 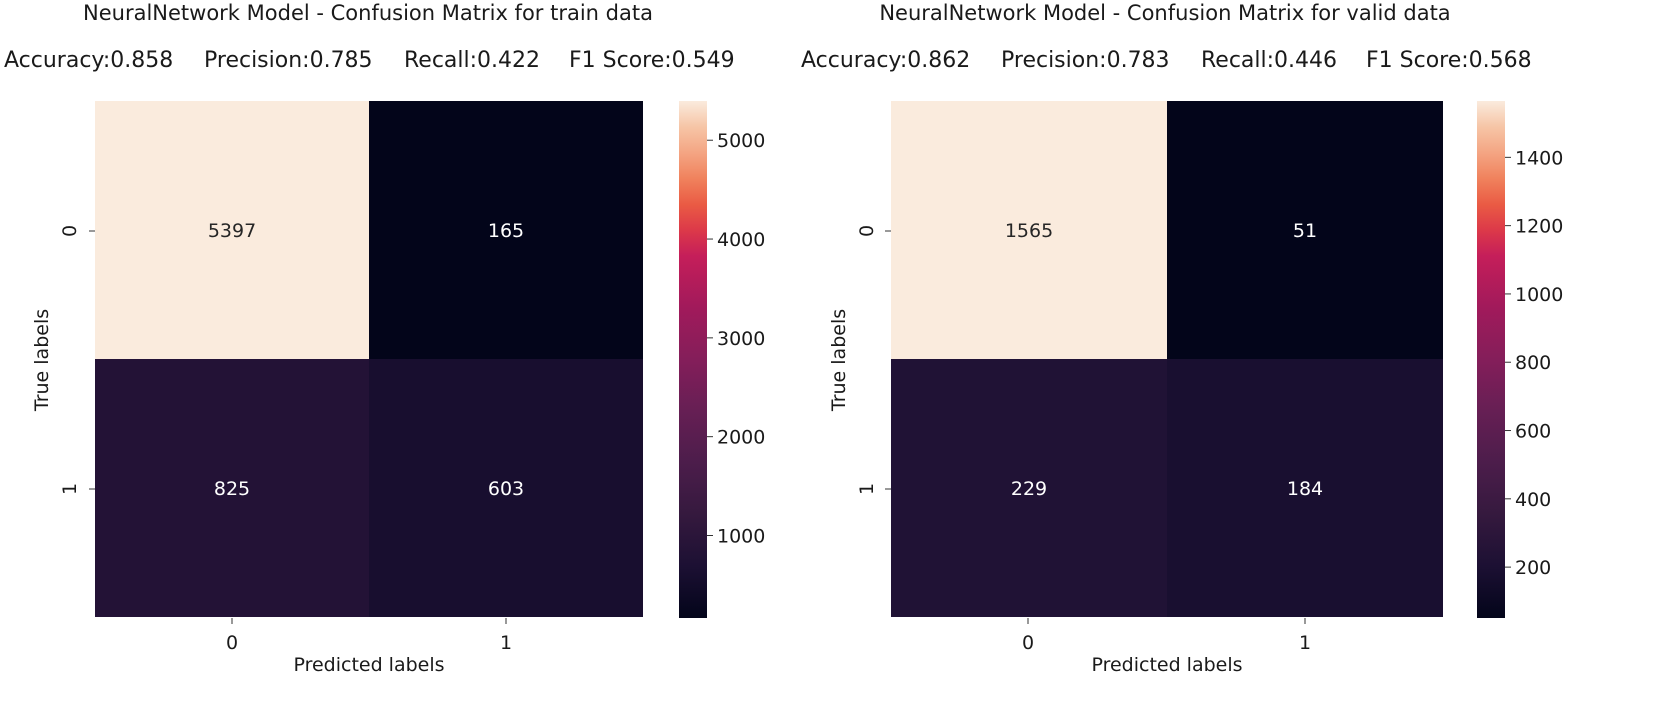 I want to click on train-cell-label-1-1: 603, so click(x=506, y=489).